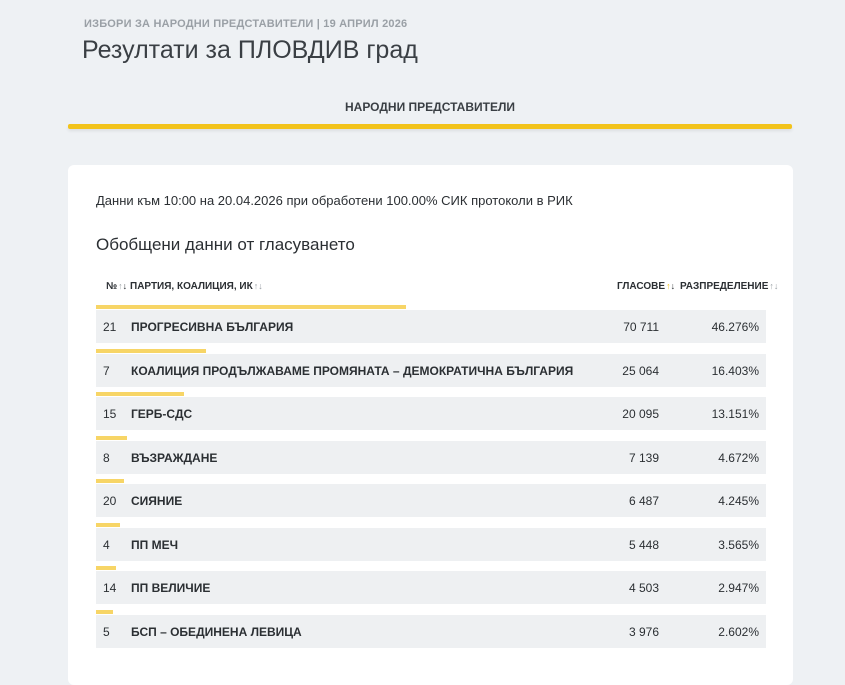 The image size is (845, 685). I want to click on row-votes: 4 503, so click(643, 588).